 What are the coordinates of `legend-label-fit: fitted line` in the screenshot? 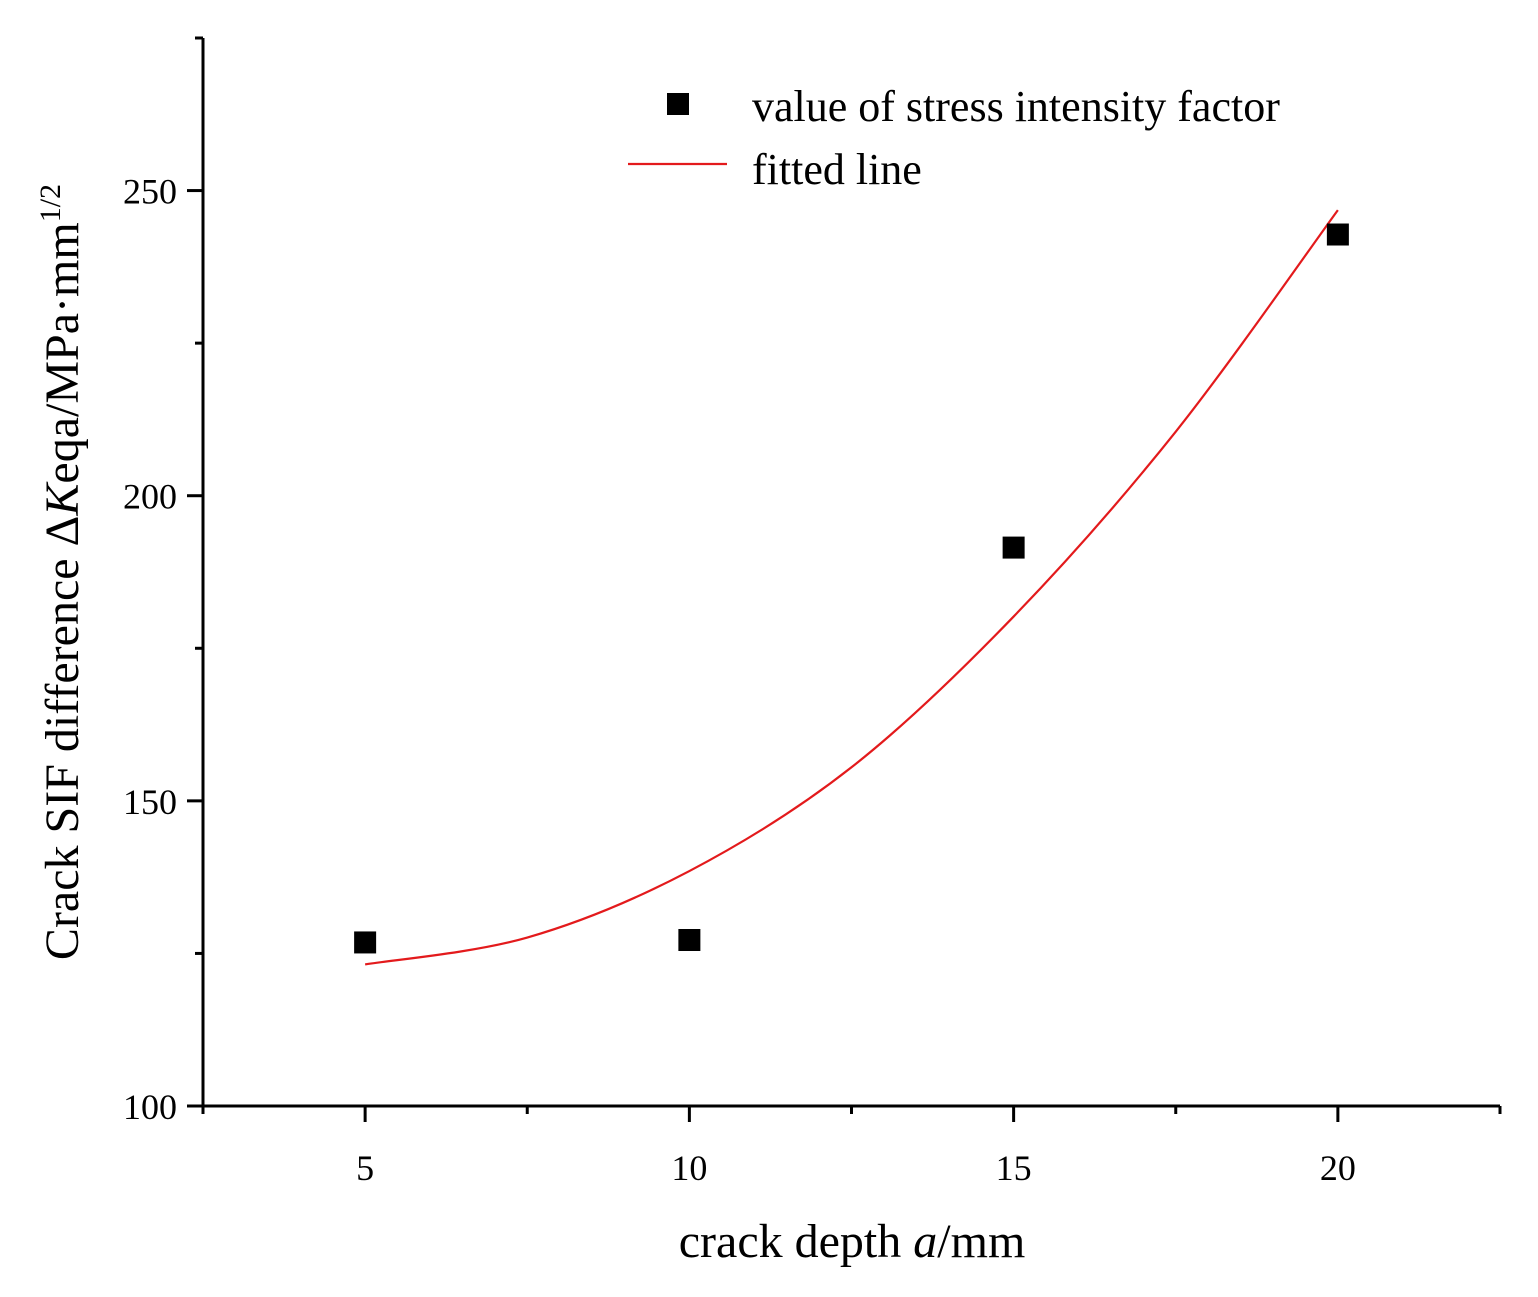 It's located at (837, 169).